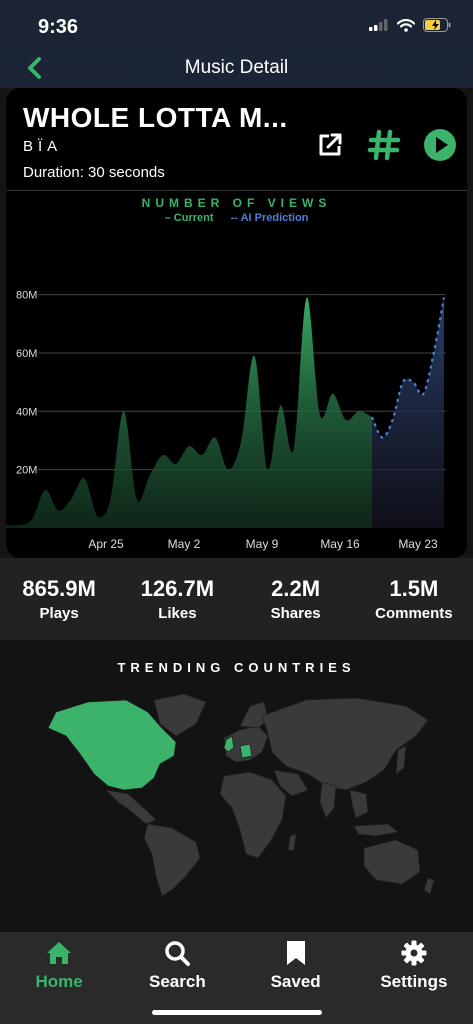 The image size is (473, 1024). I want to click on bookmark-icon, so click(295, 953).